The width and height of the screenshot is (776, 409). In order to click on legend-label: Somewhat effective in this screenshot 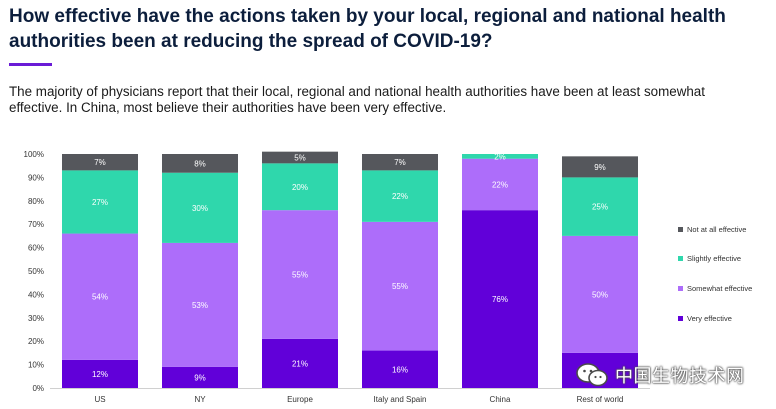, I will do `click(719, 288)`.